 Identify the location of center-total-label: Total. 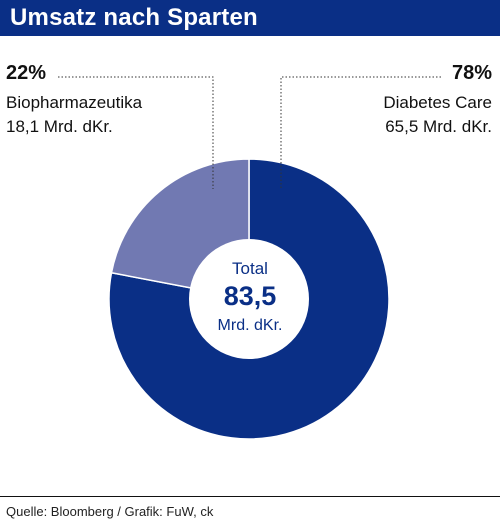
(250, 268).